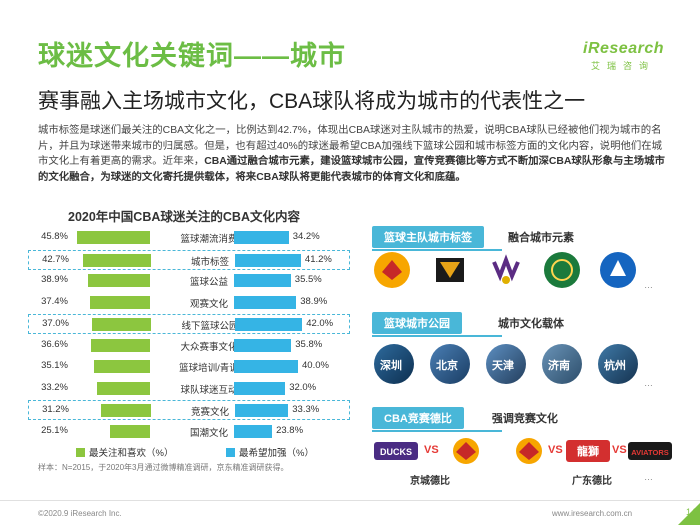 Image resolution: width=700 pixels, height=525 pixels. What do you see at coordinates (208, 433) in the screenshot?
I see `category-label: 国潮文化` at bounding box center [208, 433].